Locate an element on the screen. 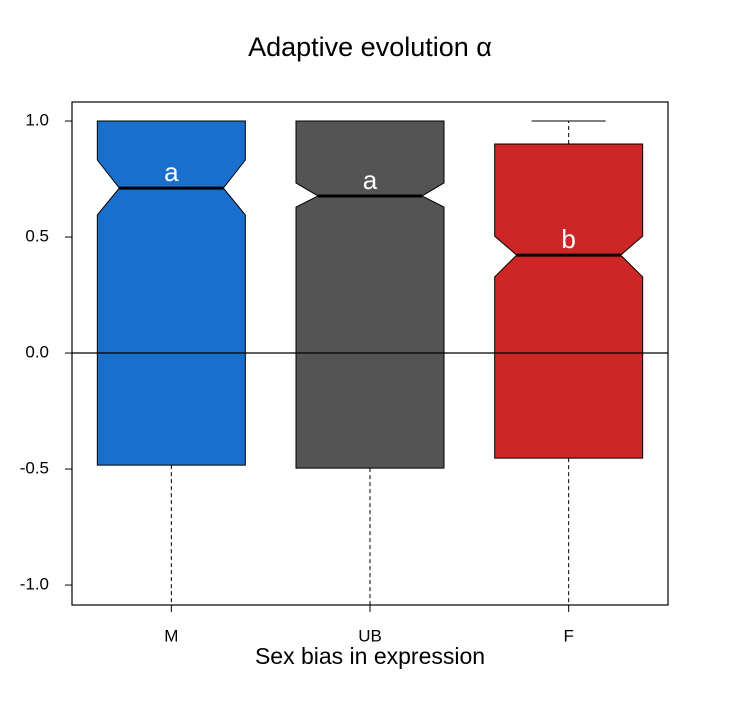 This screenshot has height=710, width=736. y-tick-label: -0.5 is located at coordinates (34, 468).